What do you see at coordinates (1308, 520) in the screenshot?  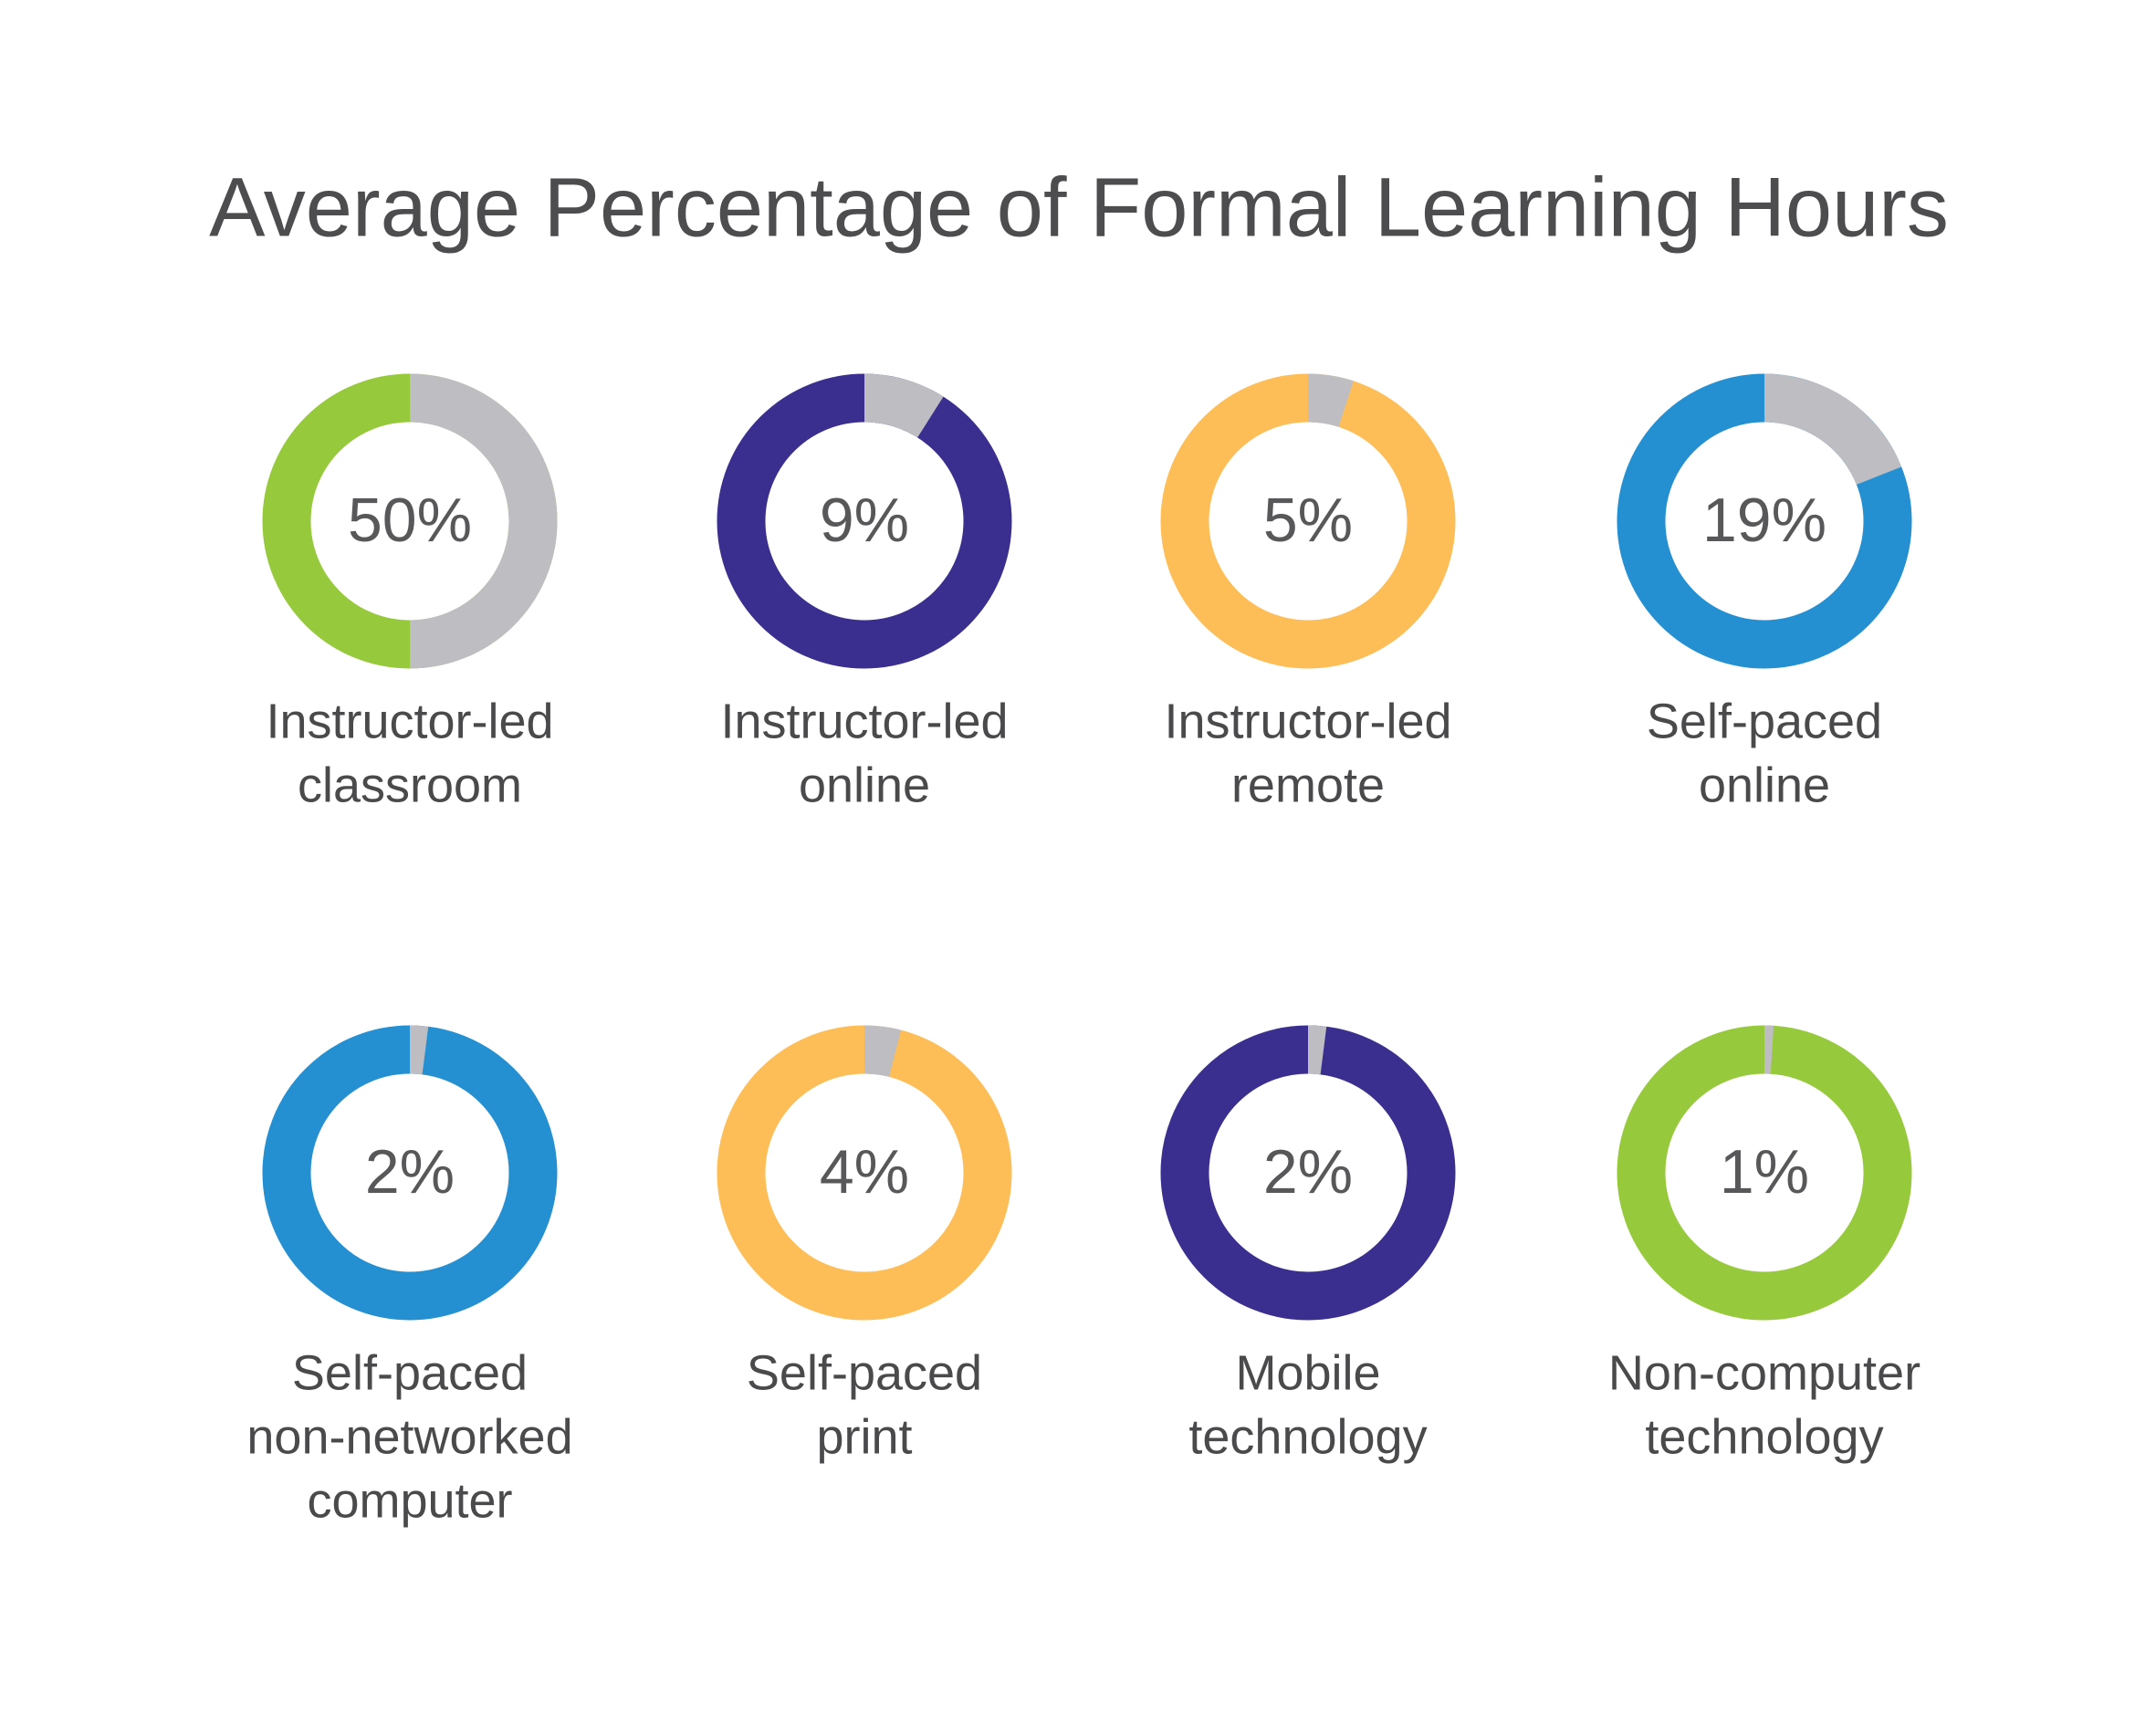 I see `value-label: 5%` at bounding box center [1308, 520].